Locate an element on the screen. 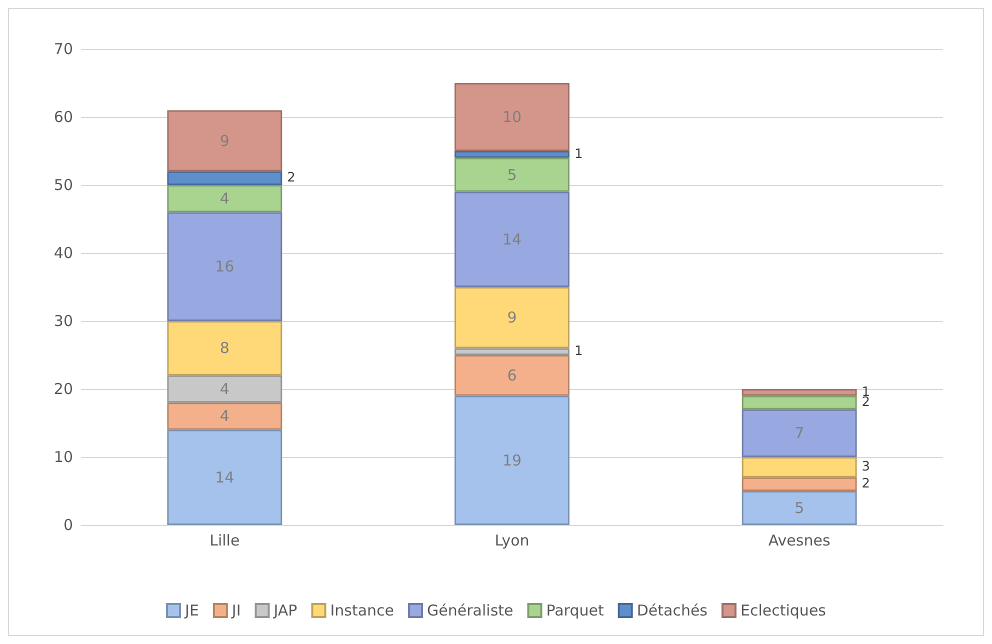 The image size is (992, 644). data-label: 8 is located at coordinates (225, 348).